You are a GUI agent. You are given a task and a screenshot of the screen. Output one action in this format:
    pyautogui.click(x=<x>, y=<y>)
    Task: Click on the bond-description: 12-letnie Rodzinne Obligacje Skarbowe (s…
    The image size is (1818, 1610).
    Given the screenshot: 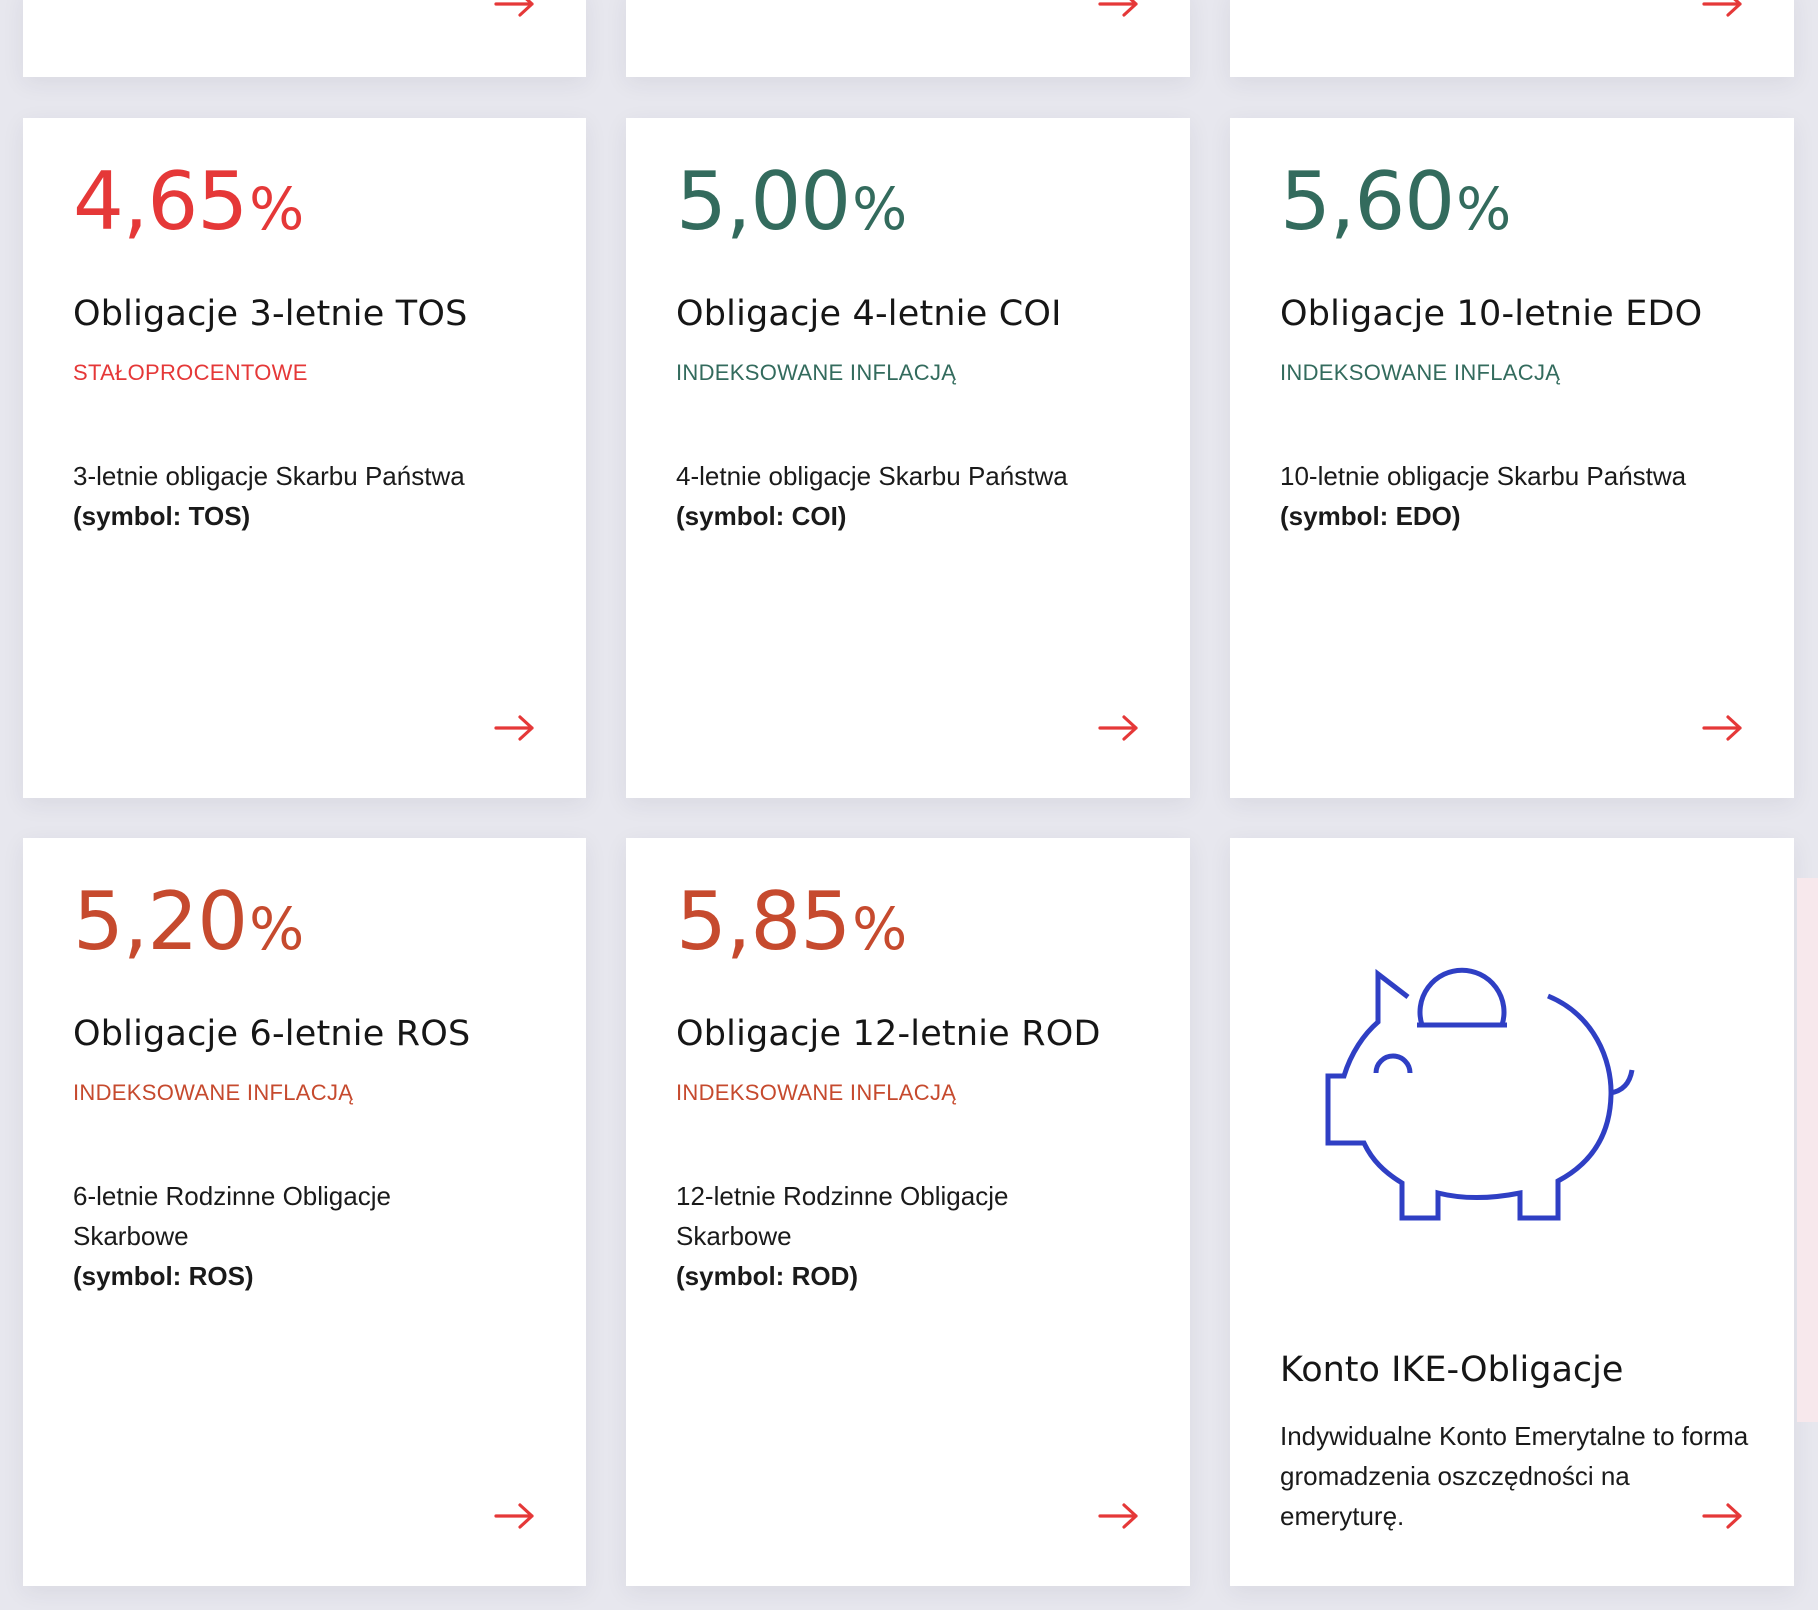 What is the action you would take?
    pyautogui.click(x=866, y=1236)
    